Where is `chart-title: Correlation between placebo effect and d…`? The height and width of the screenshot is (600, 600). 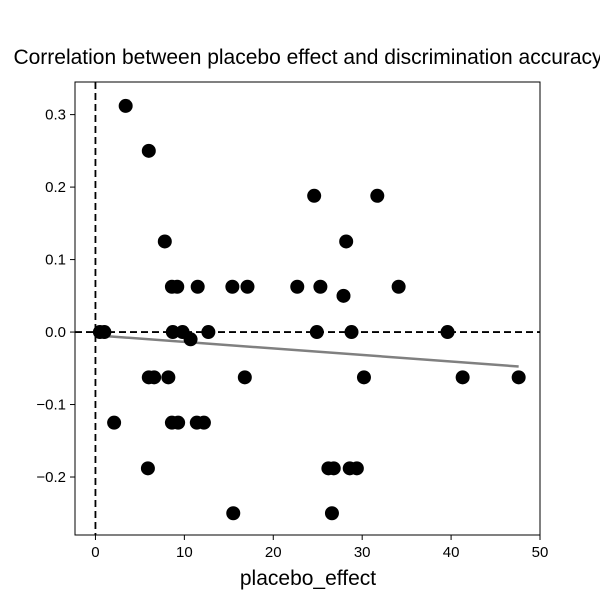
chart-title: Correlation between placebo effect and d… is located at coordinates (306, 57).